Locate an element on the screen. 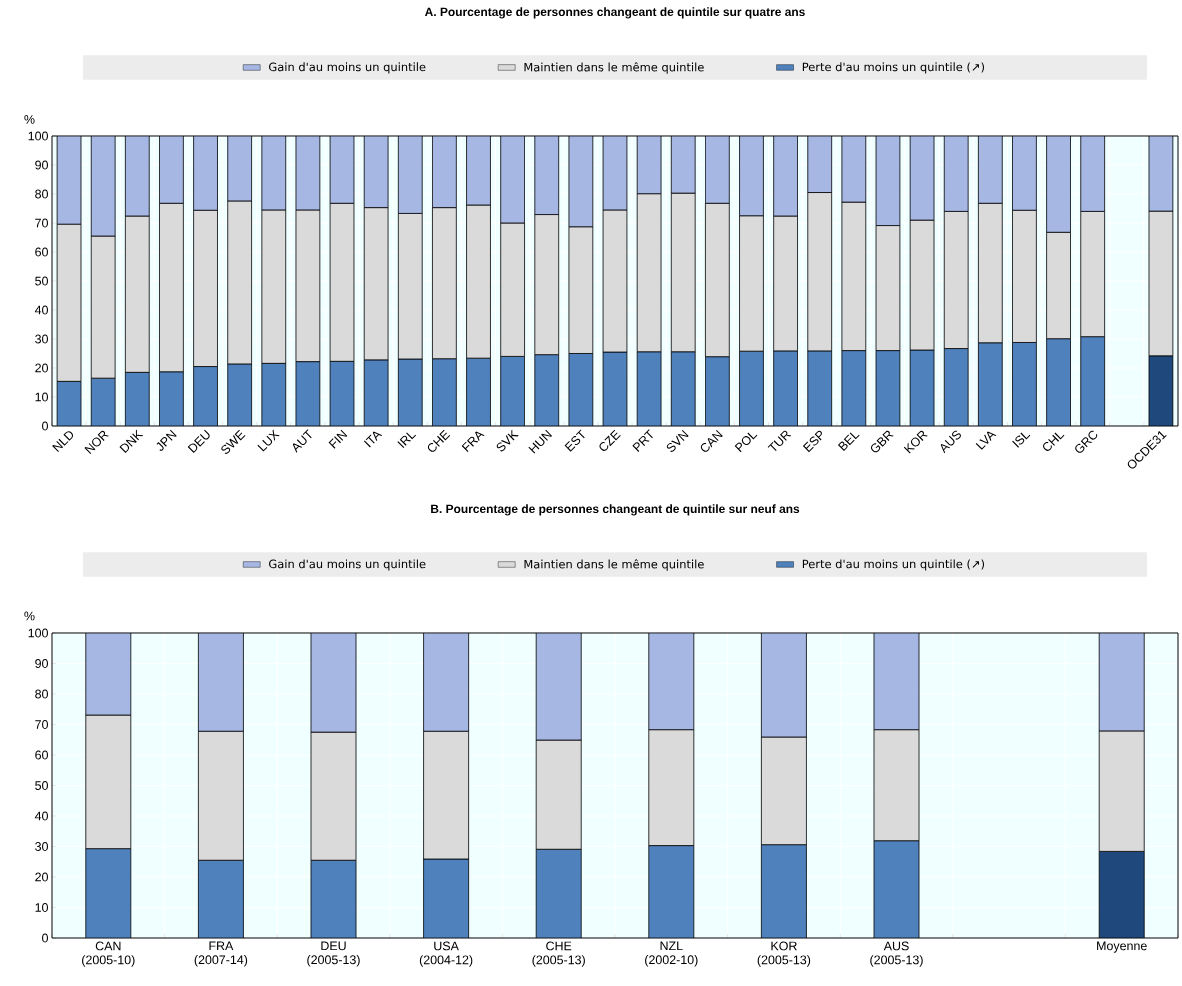 The image size is (1182, 986). x-tick-label: FRA is located at coordinates (473, 442).